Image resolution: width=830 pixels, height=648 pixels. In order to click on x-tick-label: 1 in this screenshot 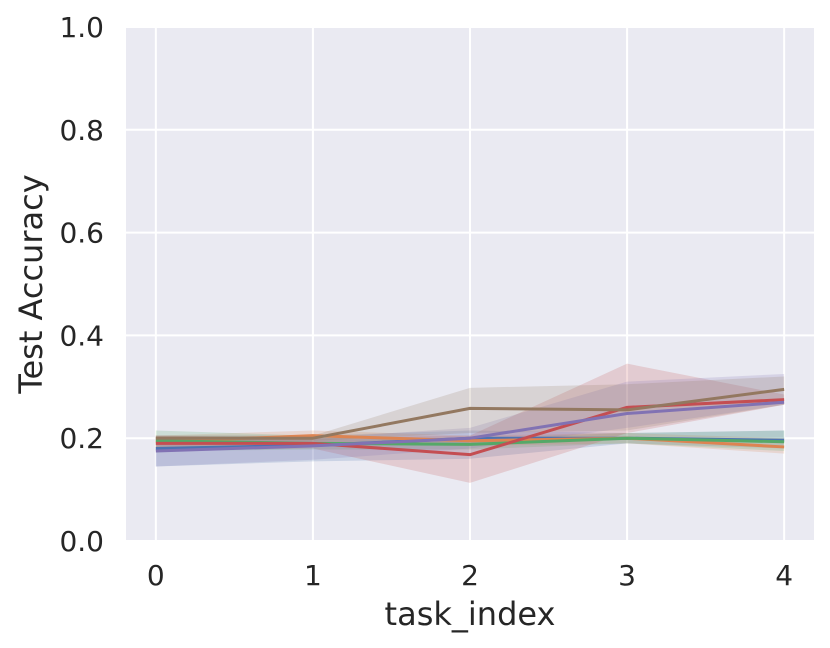, I will do `click(313, 575)`.